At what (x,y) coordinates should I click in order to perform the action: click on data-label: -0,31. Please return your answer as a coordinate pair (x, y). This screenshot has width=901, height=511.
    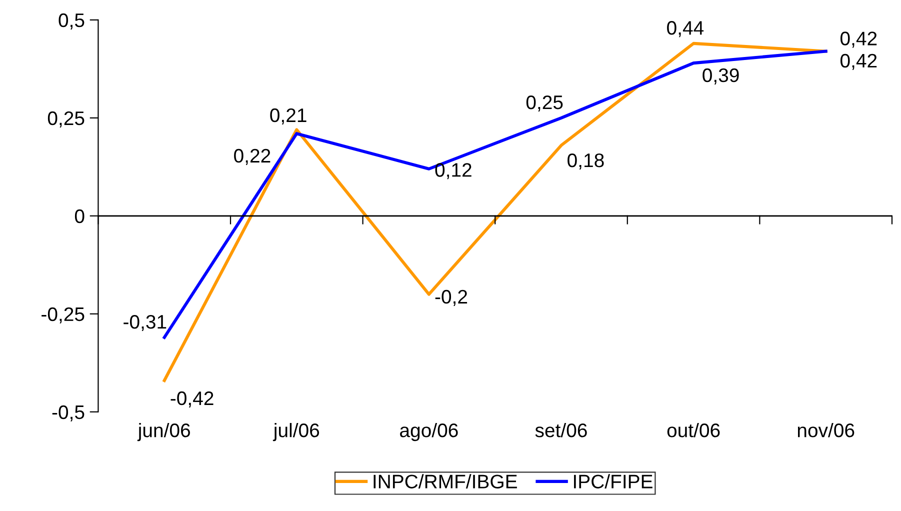
    Looking at the image, I should click on (145, 323).